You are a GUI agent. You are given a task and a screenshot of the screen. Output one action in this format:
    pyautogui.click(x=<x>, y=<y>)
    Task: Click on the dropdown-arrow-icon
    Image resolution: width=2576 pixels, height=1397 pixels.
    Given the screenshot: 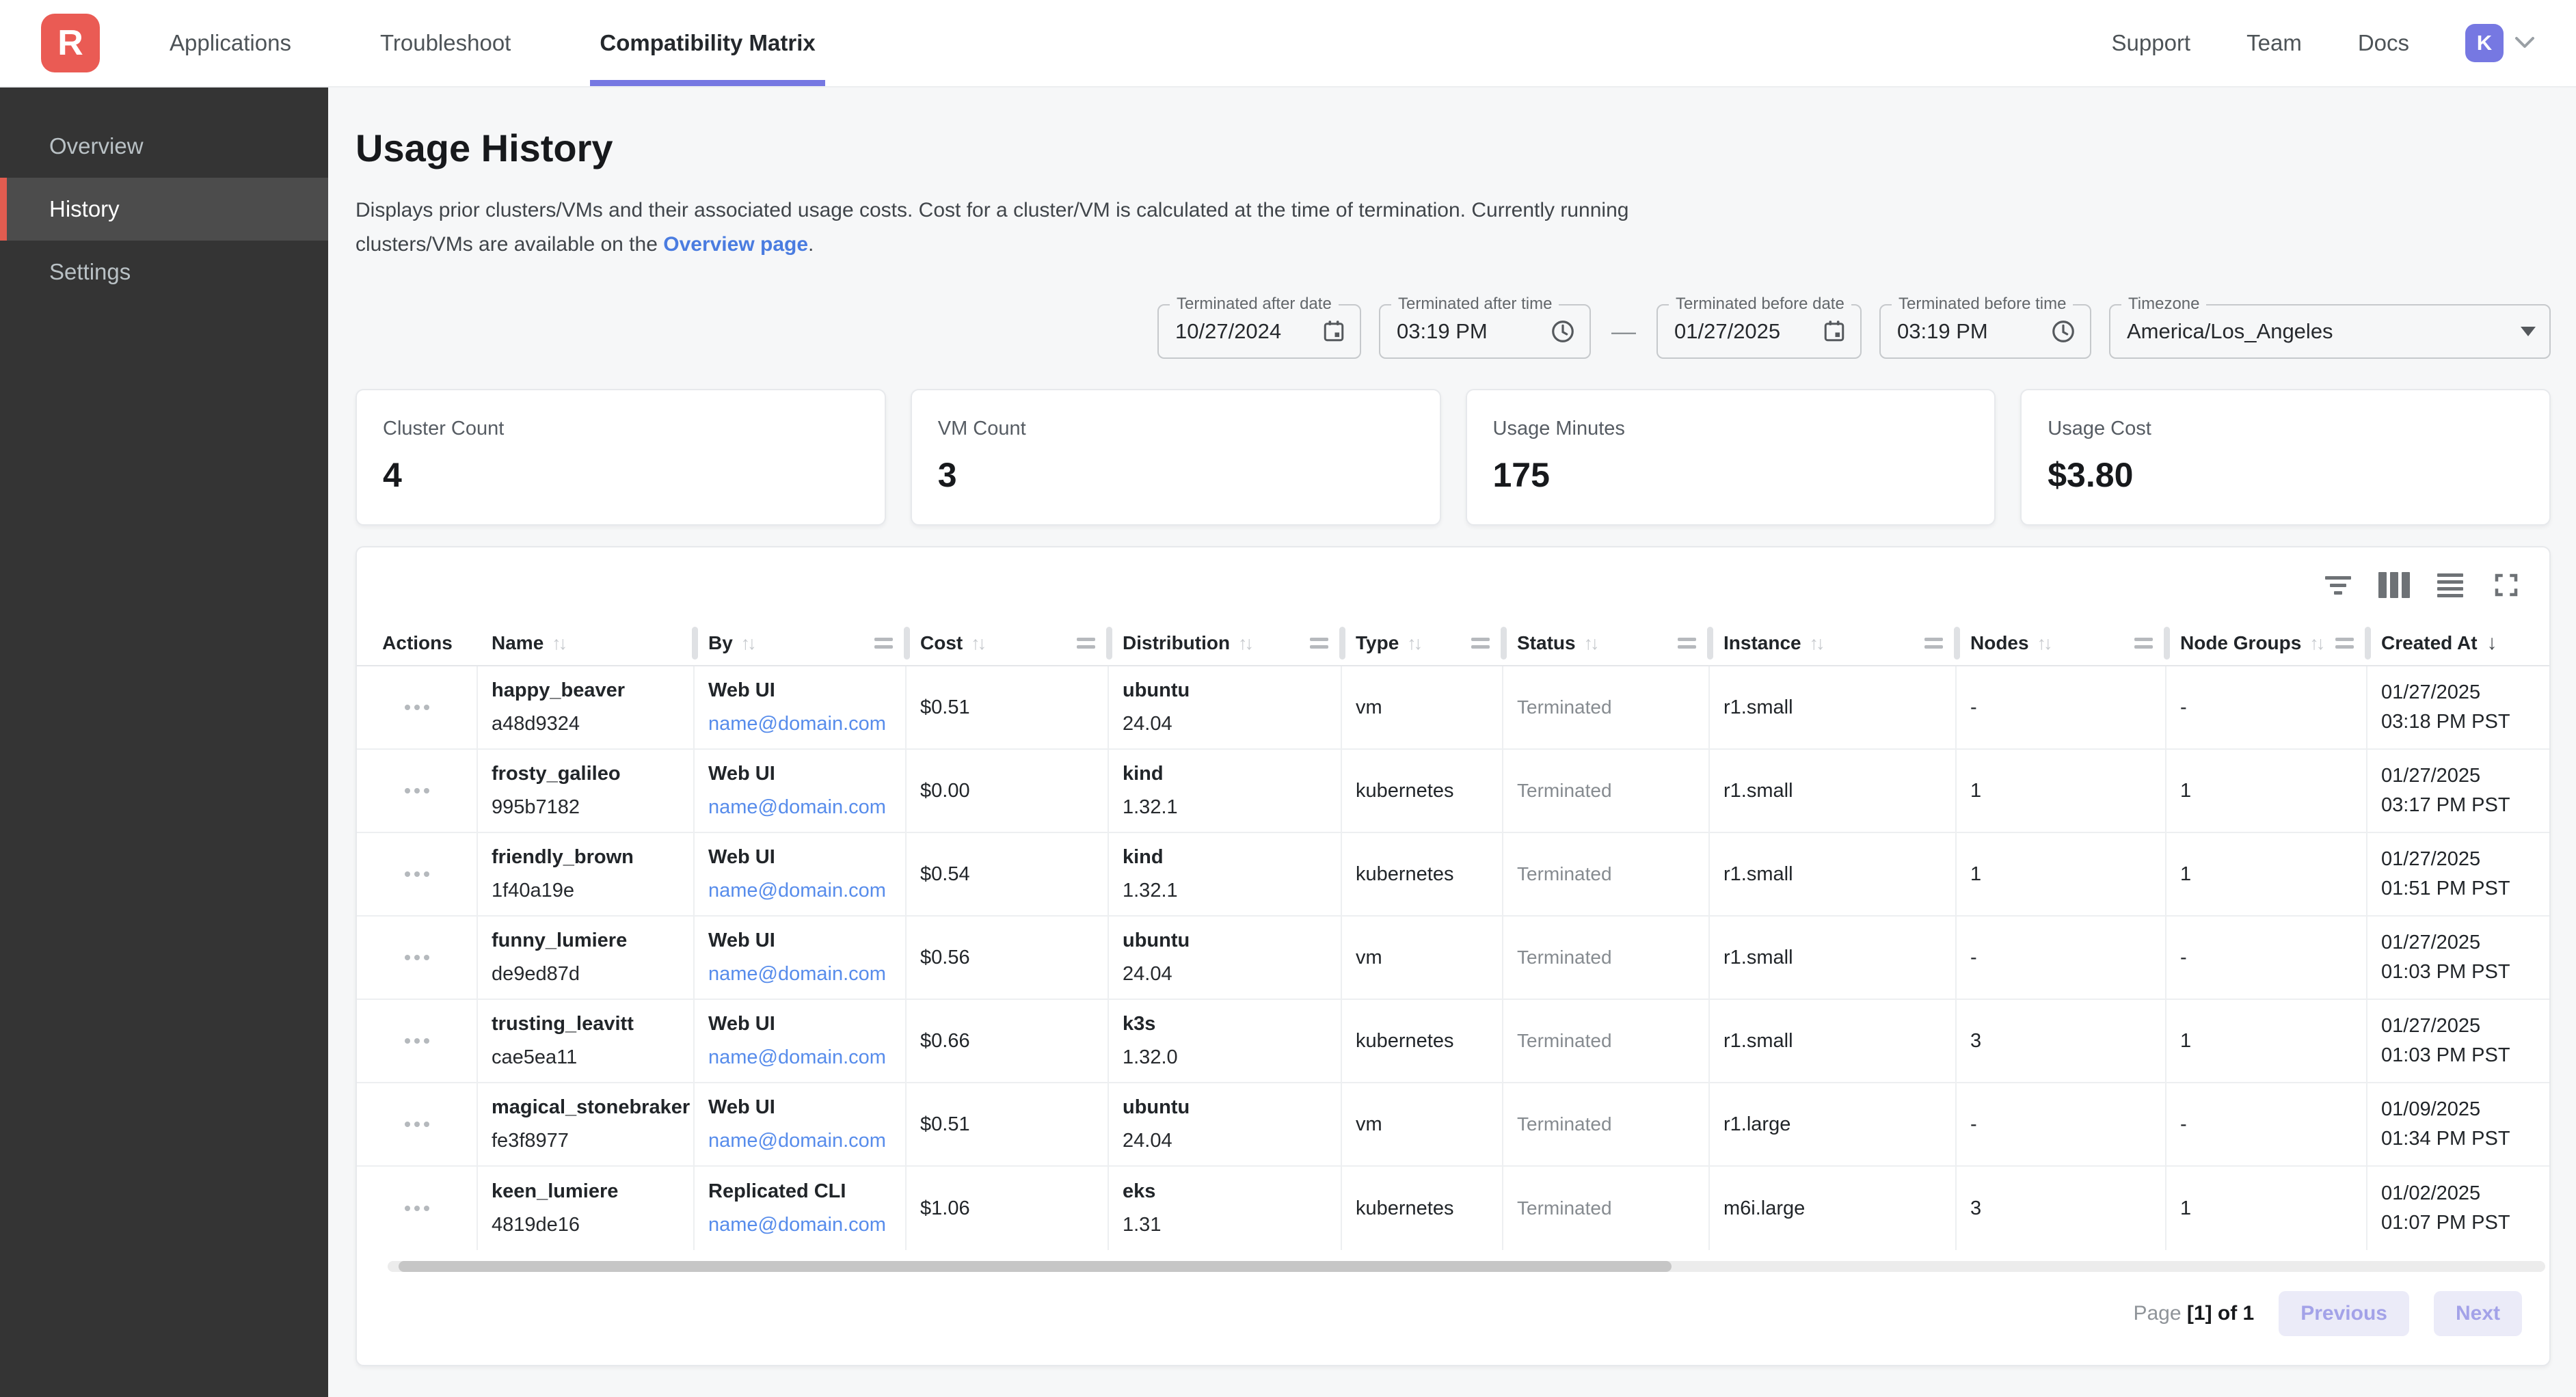 What is the action you would take?
    pyautogui.click(x=2528, y=331)
    